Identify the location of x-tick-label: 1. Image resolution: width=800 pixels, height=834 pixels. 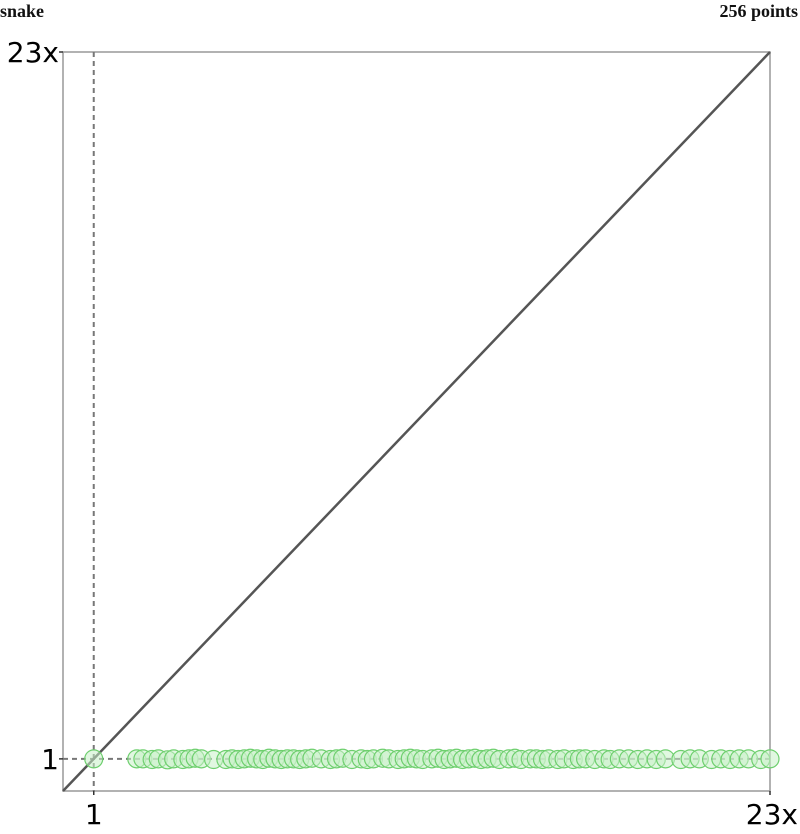
(94, 814).